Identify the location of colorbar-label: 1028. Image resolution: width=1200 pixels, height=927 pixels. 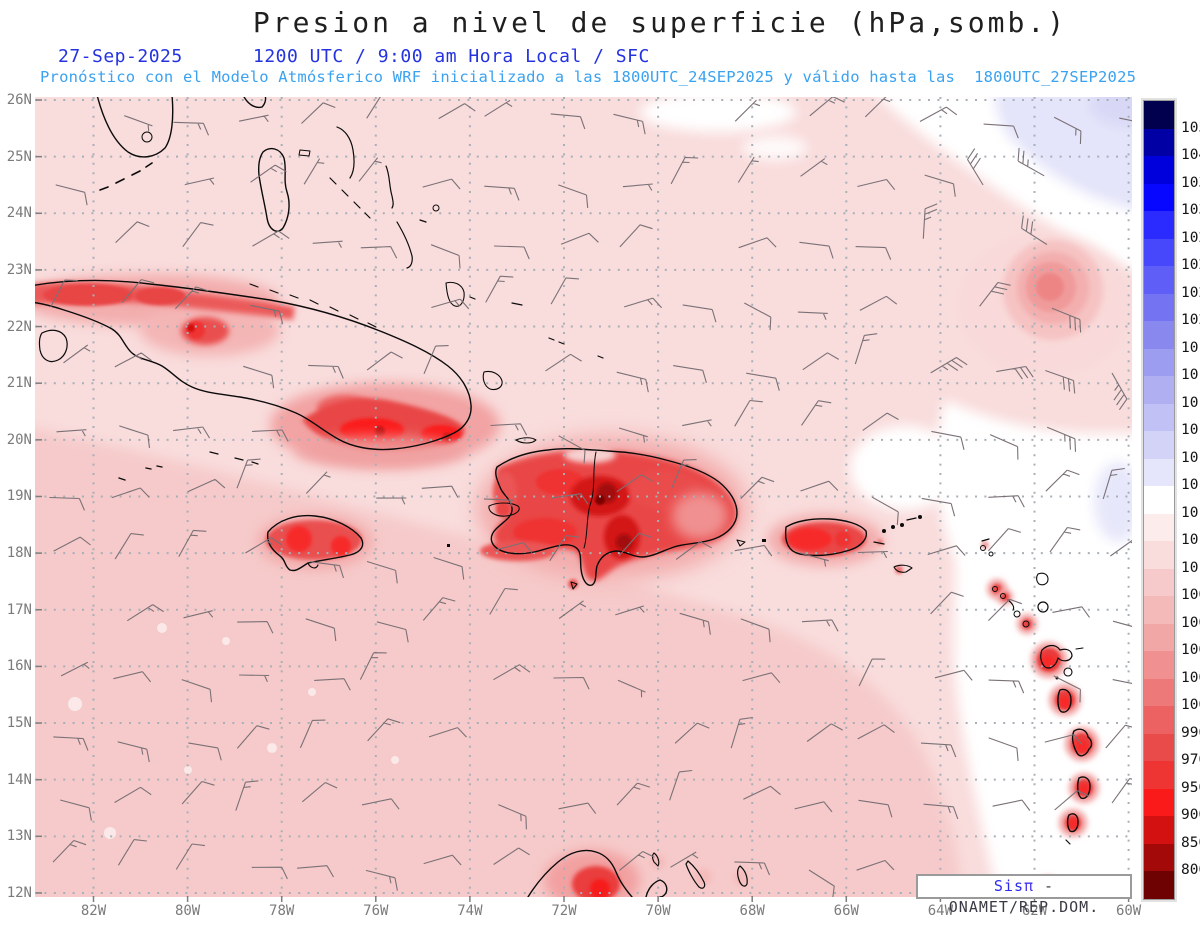
(1190, 237).